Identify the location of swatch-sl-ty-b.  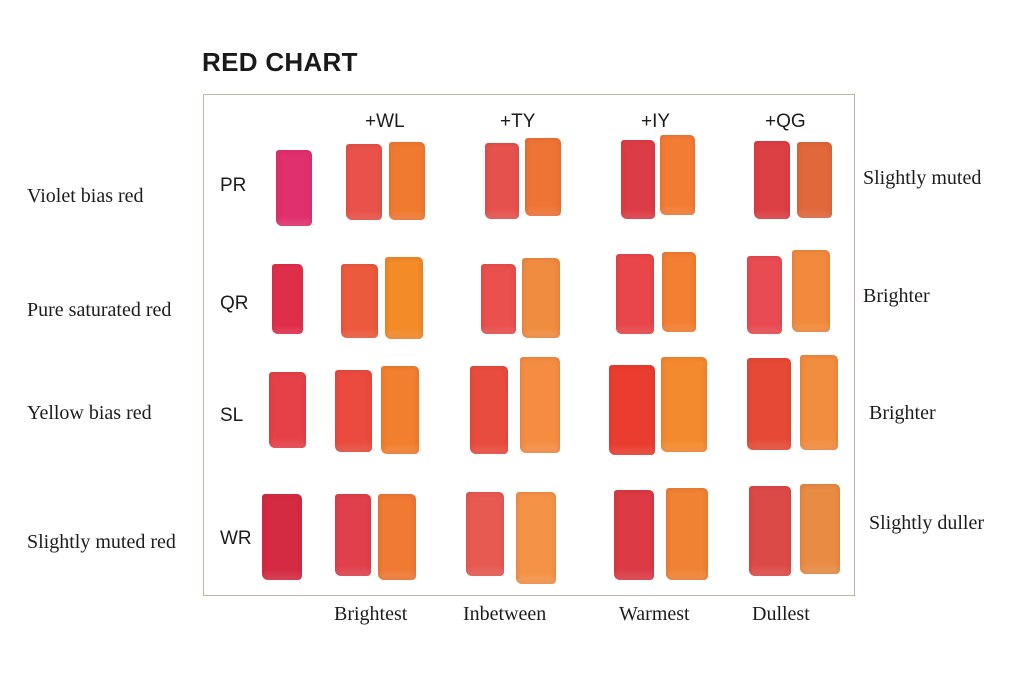
(540, 405).